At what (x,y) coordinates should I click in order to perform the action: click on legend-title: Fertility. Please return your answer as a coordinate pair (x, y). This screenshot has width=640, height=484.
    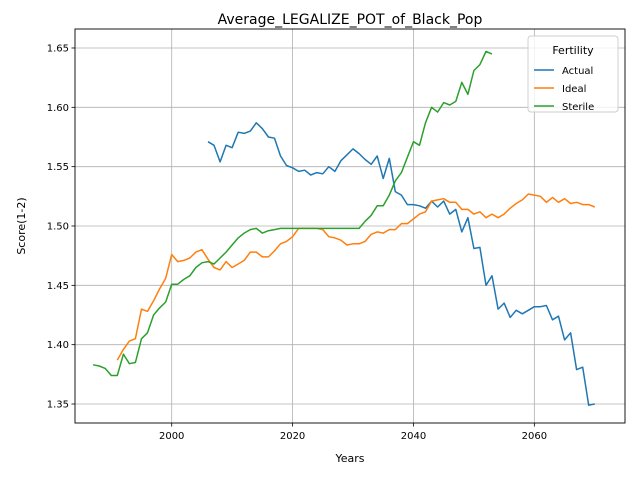
    Looking at the image, I should click on (573, 50).